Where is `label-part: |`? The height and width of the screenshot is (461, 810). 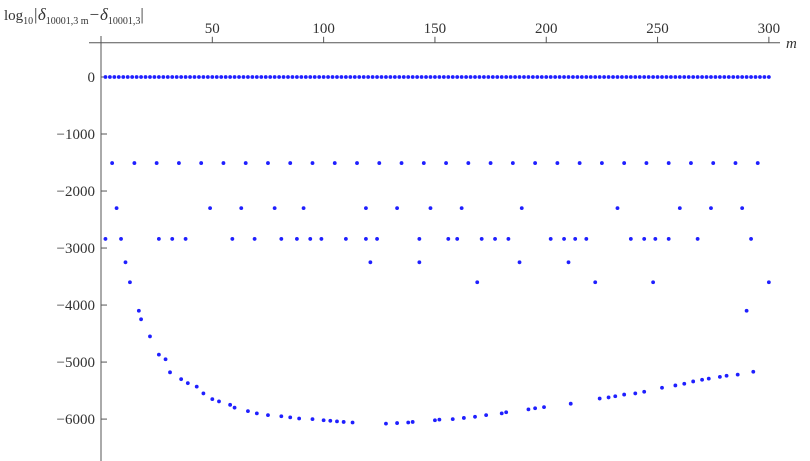 label-part: | is located at coordinates (141, 14).